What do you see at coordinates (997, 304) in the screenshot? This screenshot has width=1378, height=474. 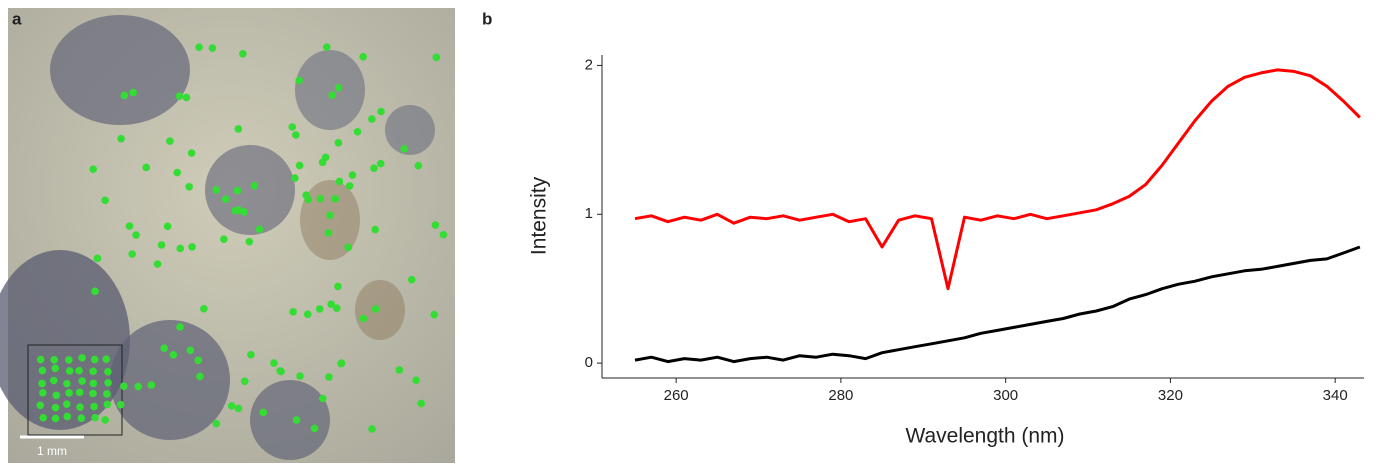 I see `spectrum-line` at bounding box center [997, 304].